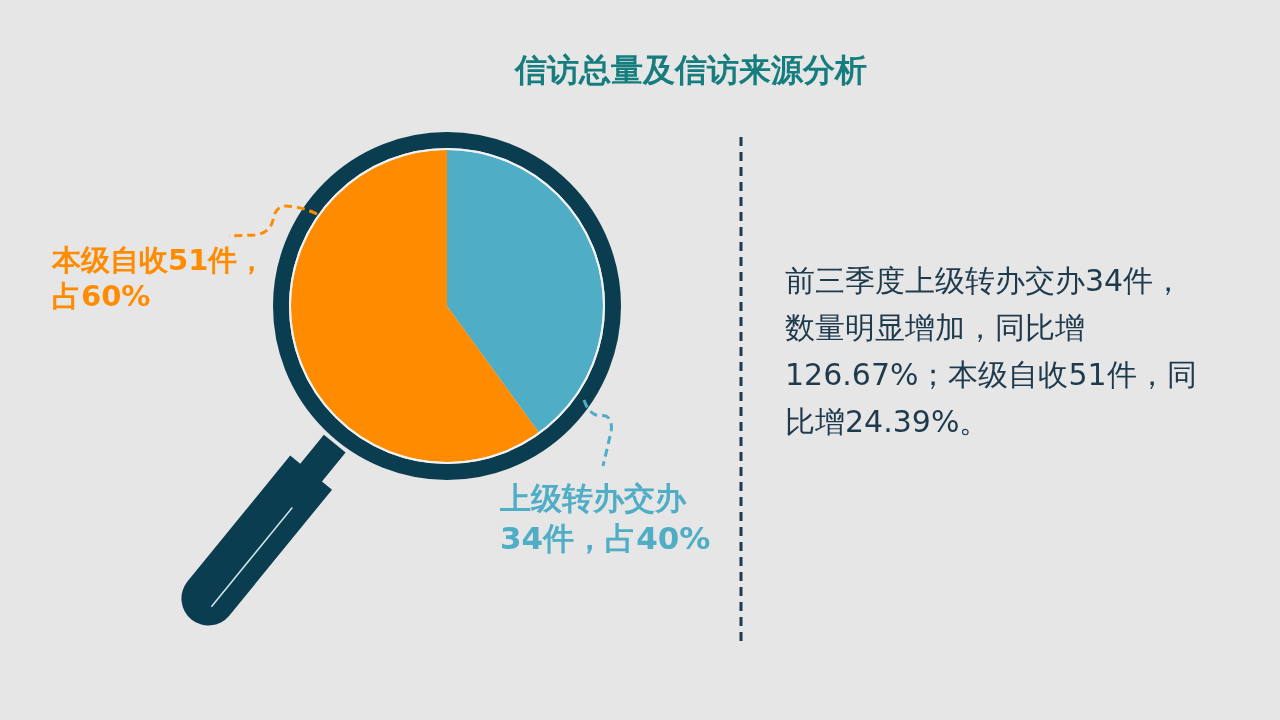  What do you see at coordinates (691, 70) in the screenshot?
I see `chart-title: 信访总量及信访来源分析` at bounding box center [691, 70].